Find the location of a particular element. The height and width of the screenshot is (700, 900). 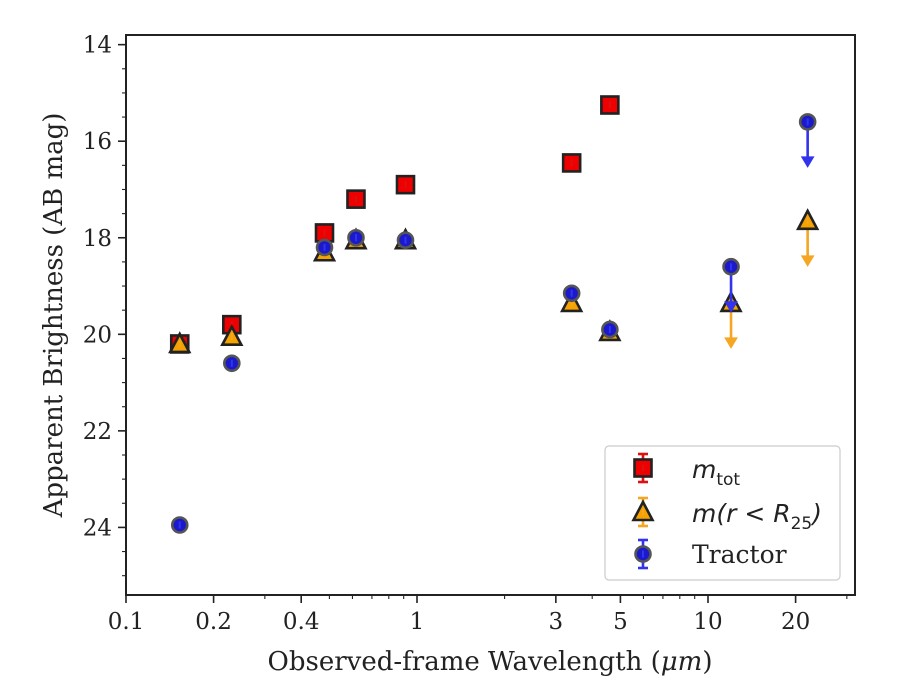

legend-symbol-m-r25 is located at coordinates (643, 512).